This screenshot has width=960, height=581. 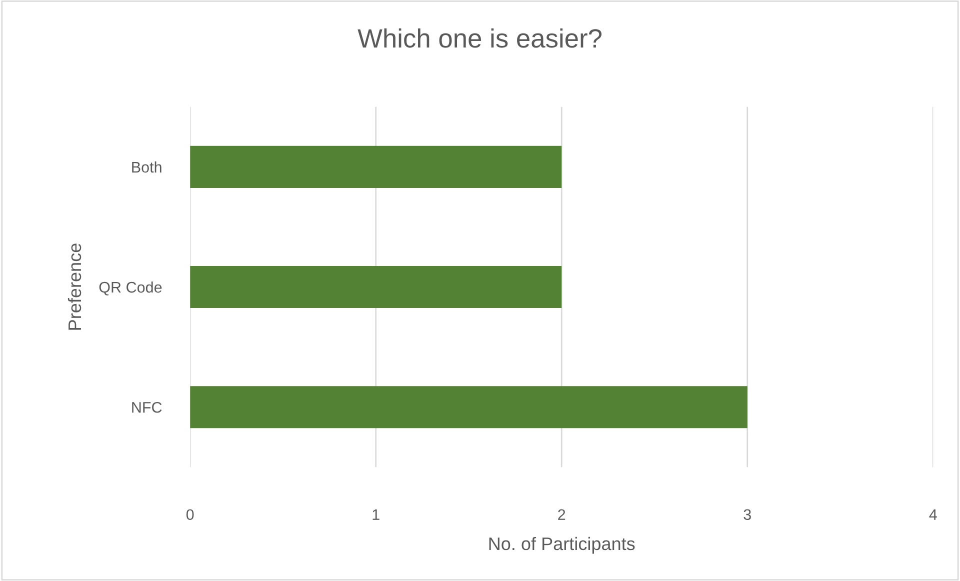 I want to click on chart-title: Which one is easier?, so click(x=480, y=38).